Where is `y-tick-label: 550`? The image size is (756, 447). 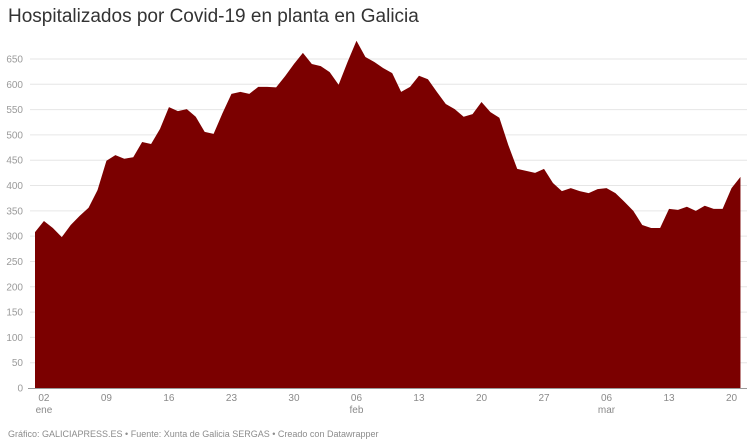 y-tick-label: 550 is located at coordinates (14, 110).